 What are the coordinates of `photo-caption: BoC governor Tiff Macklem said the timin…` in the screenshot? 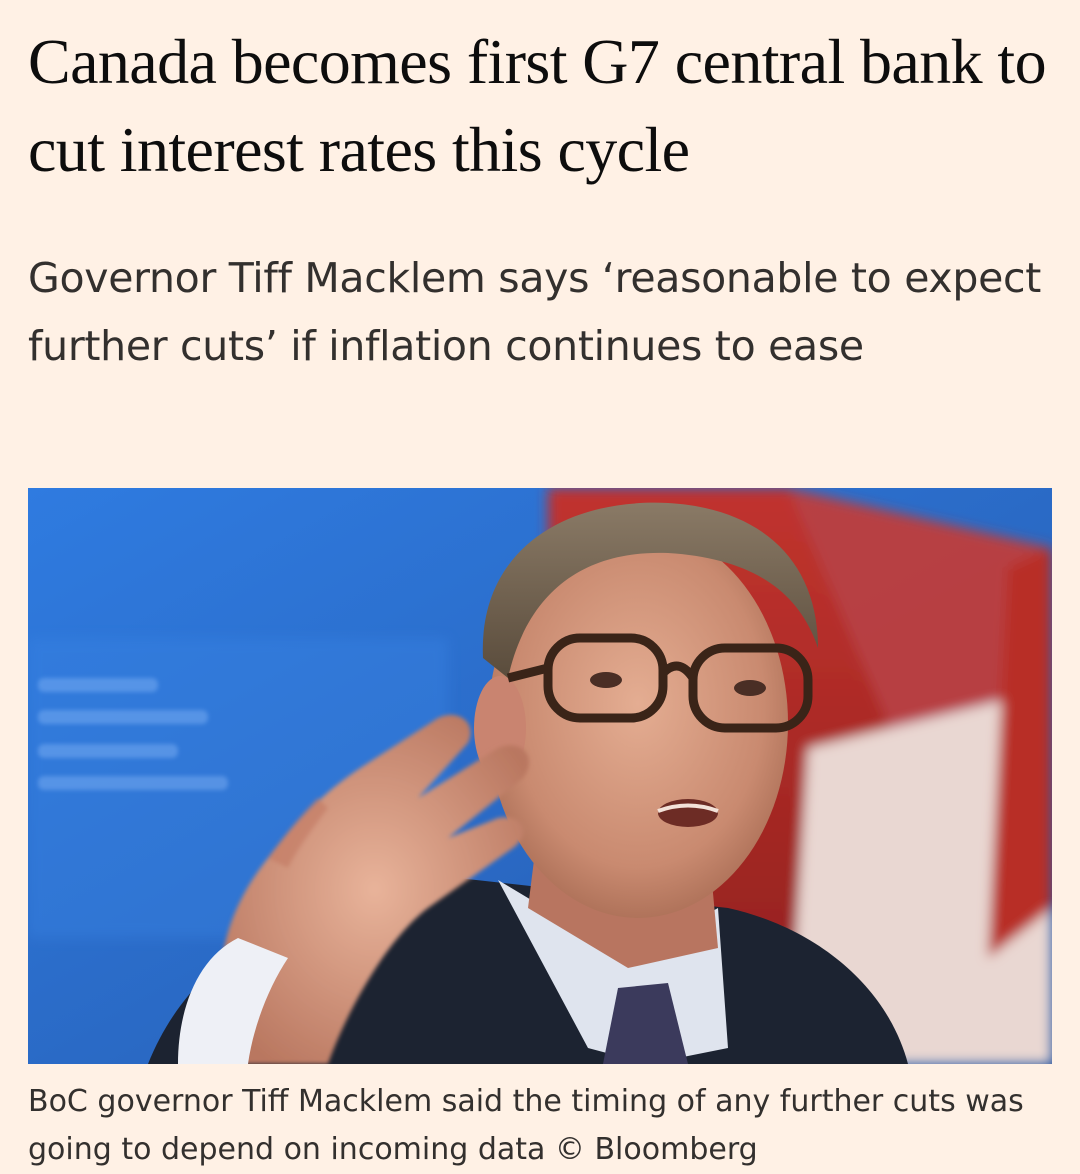 It's located at (526, 1125).